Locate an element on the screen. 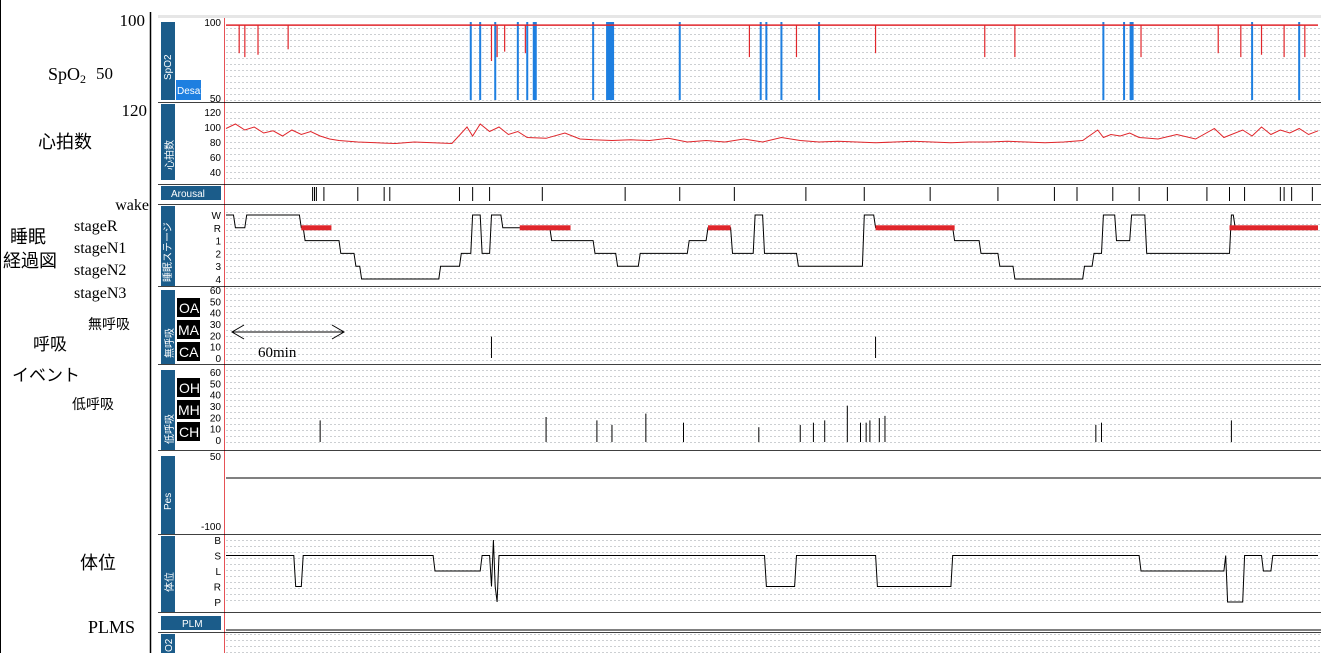  arousal-tab-label: Arousal is located at coordinates (188, 194).